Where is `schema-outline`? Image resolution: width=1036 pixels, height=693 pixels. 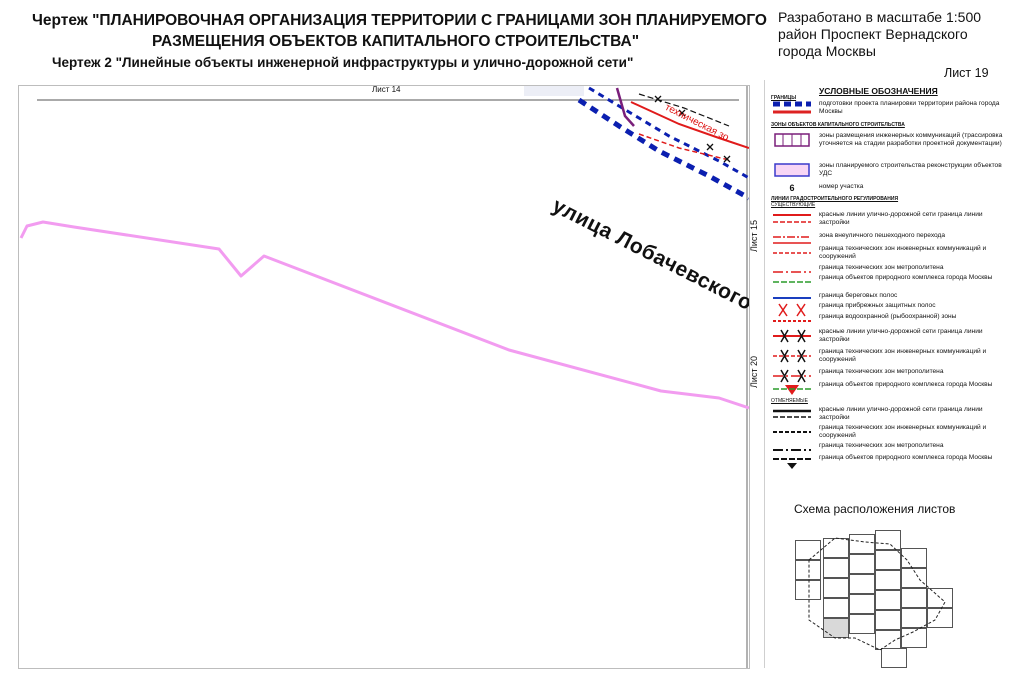
schema-outline is located at coordinates (877, 594).